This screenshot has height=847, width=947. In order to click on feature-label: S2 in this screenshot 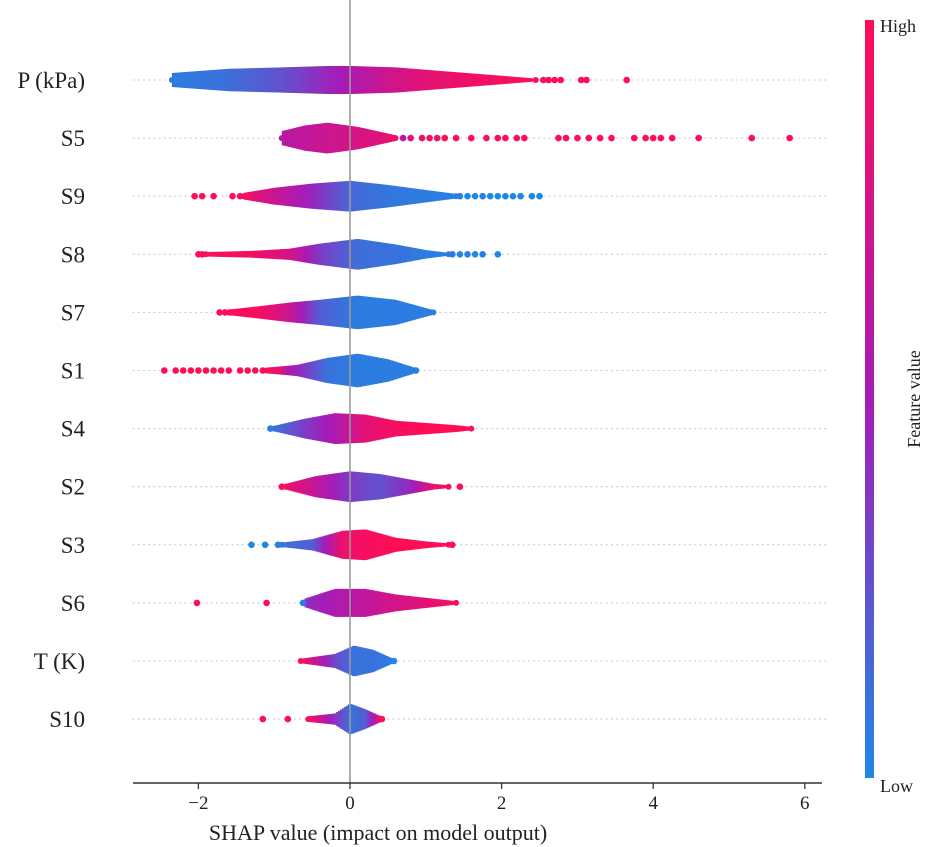, I will do `click(73, 487)`.